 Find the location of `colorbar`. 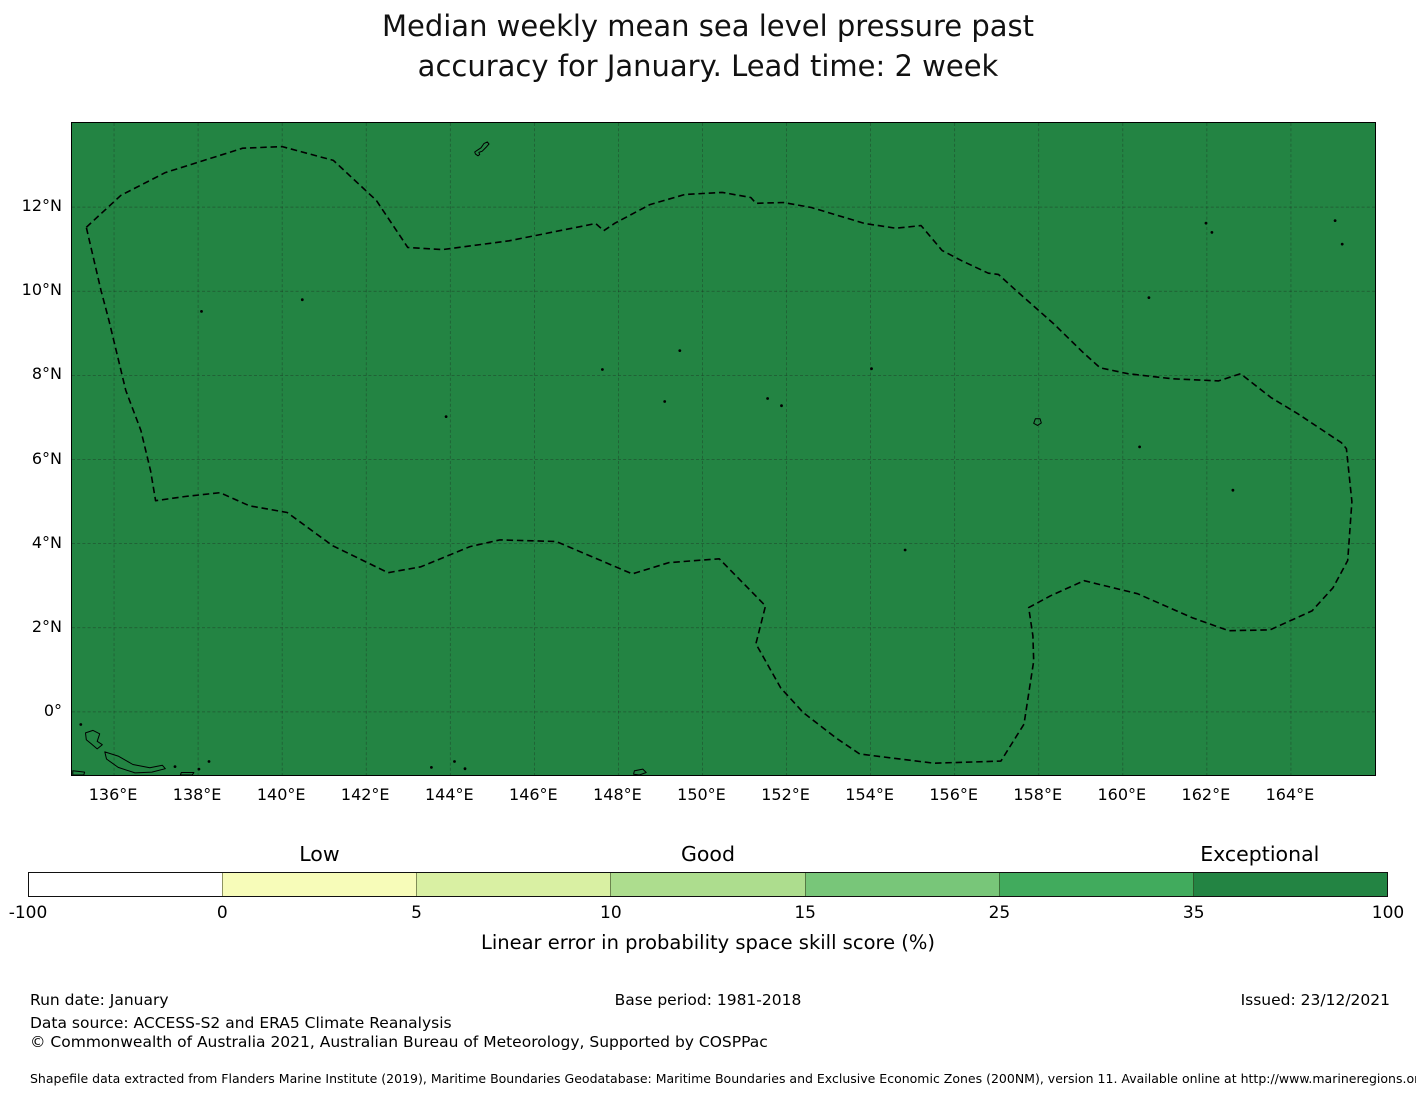

colorbar is located at coordinates (708, 884).